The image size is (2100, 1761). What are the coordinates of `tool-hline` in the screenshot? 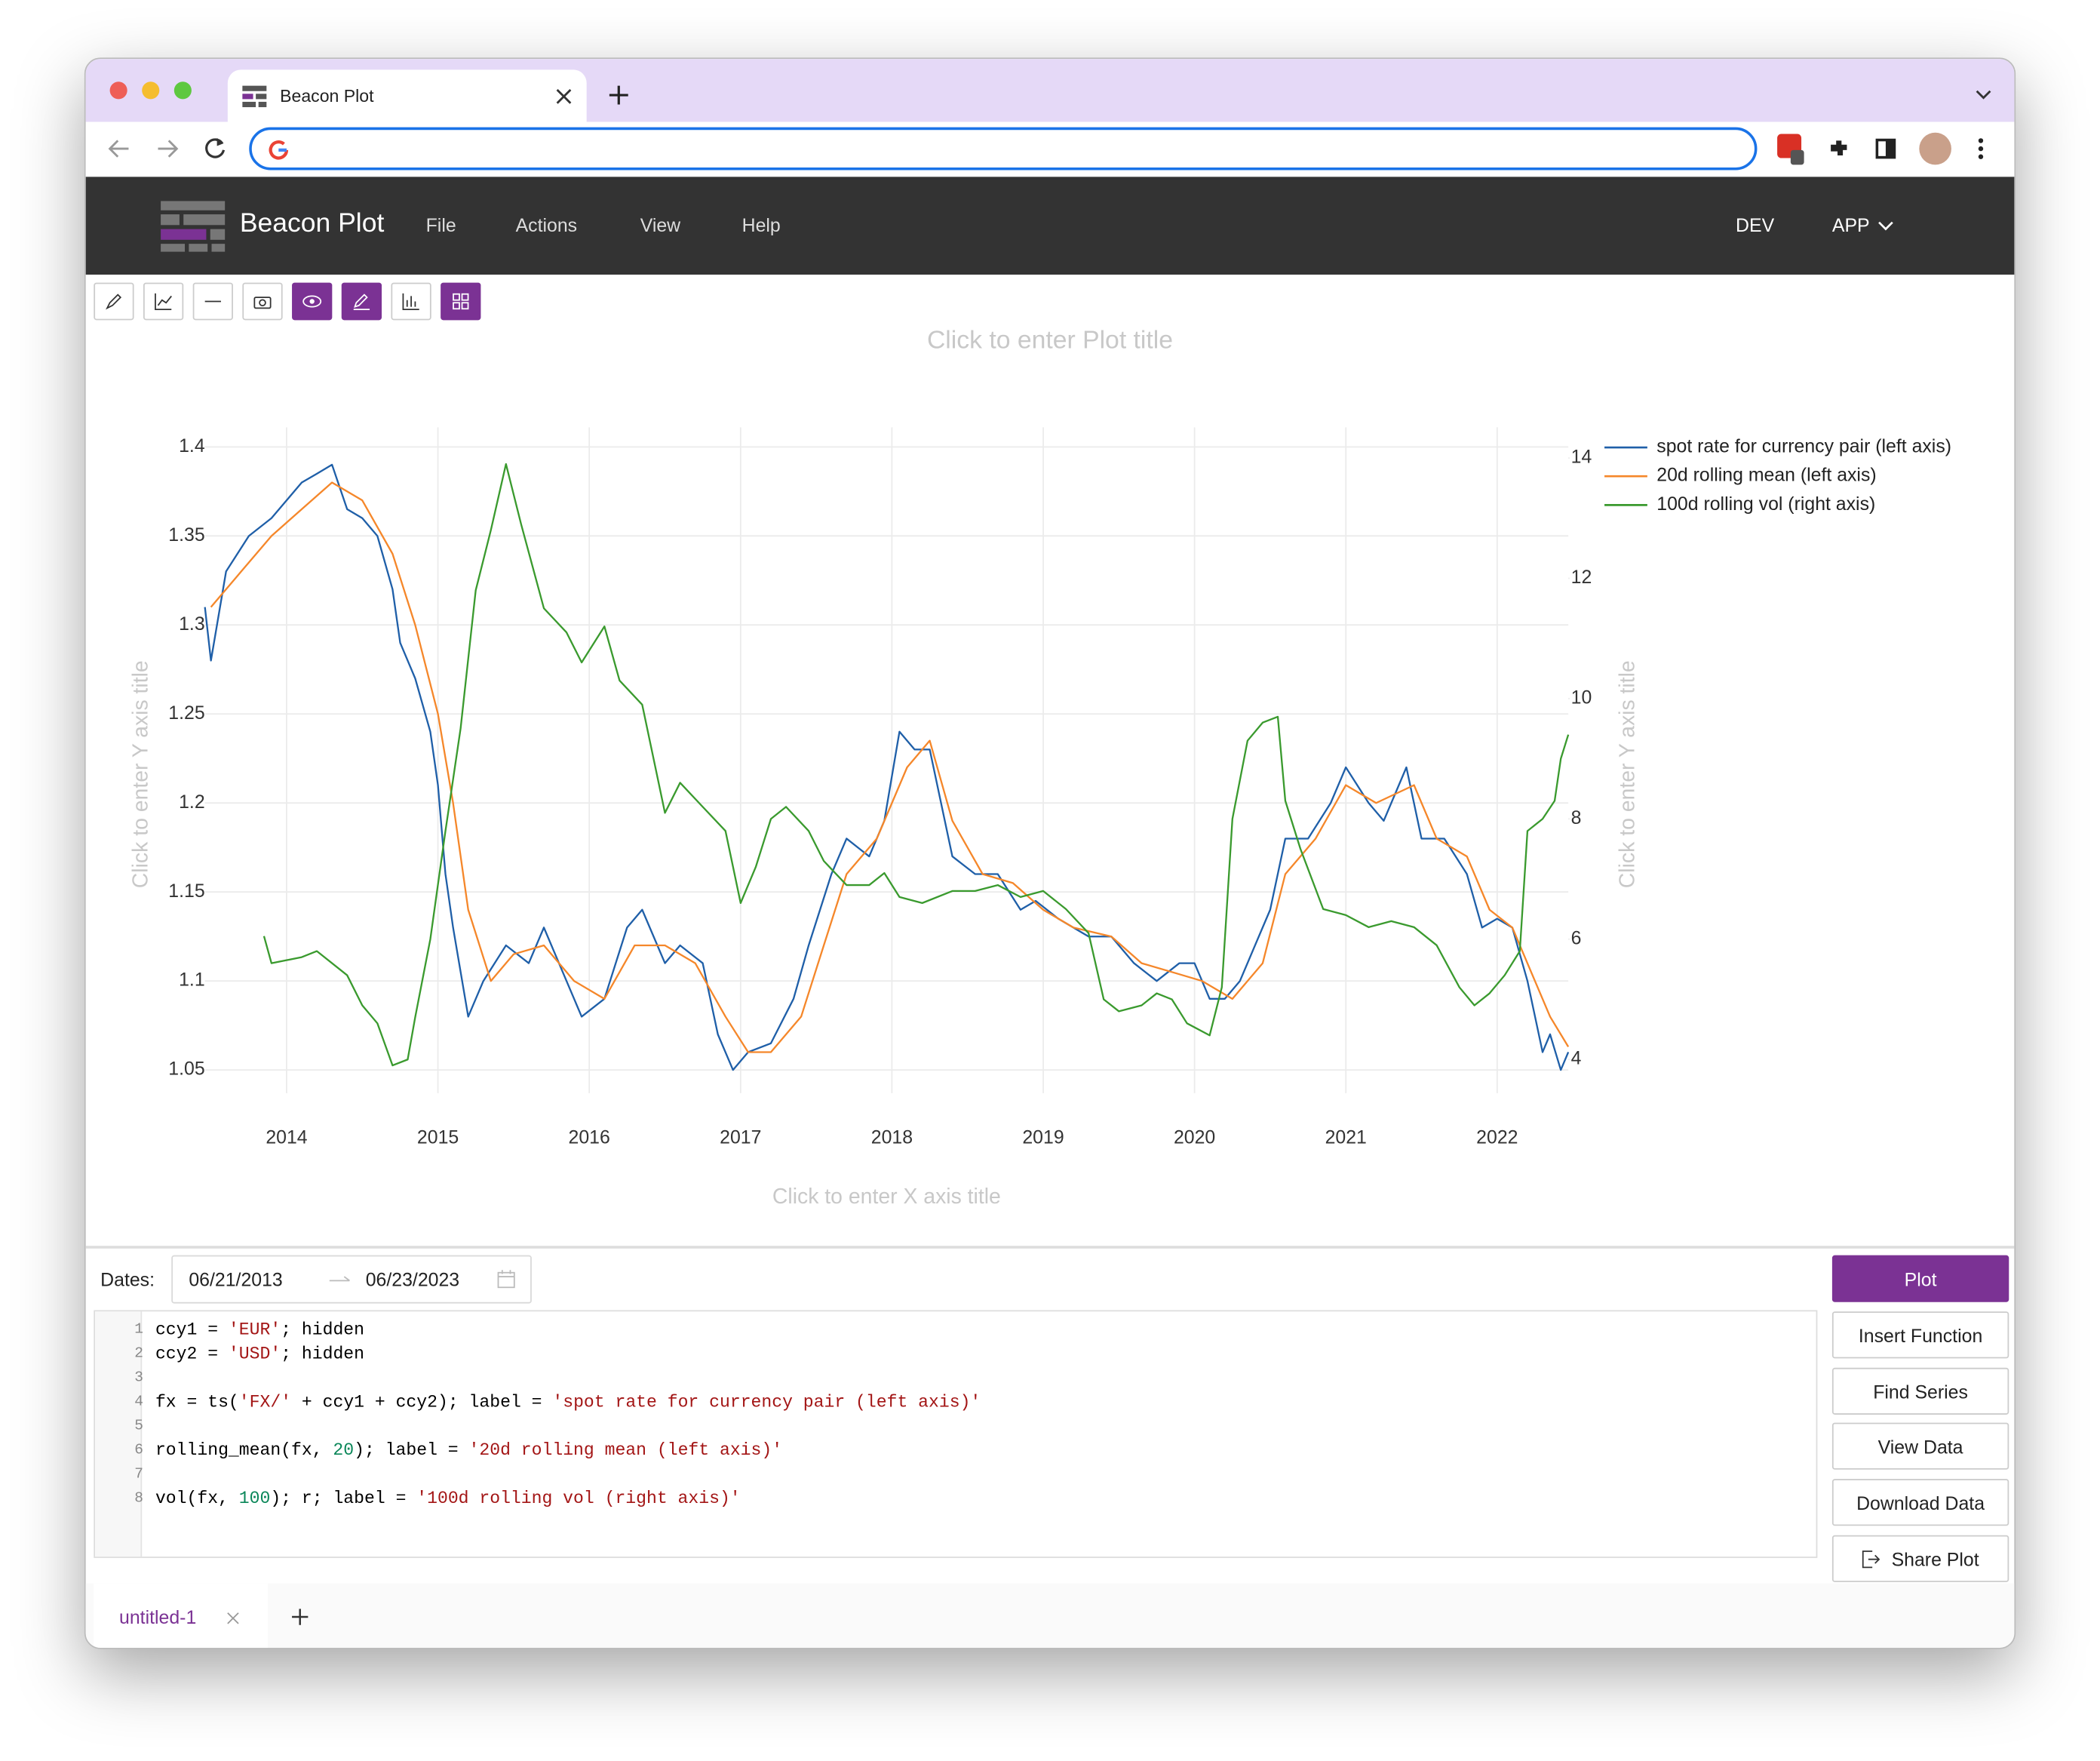 It's located at (212, 301).